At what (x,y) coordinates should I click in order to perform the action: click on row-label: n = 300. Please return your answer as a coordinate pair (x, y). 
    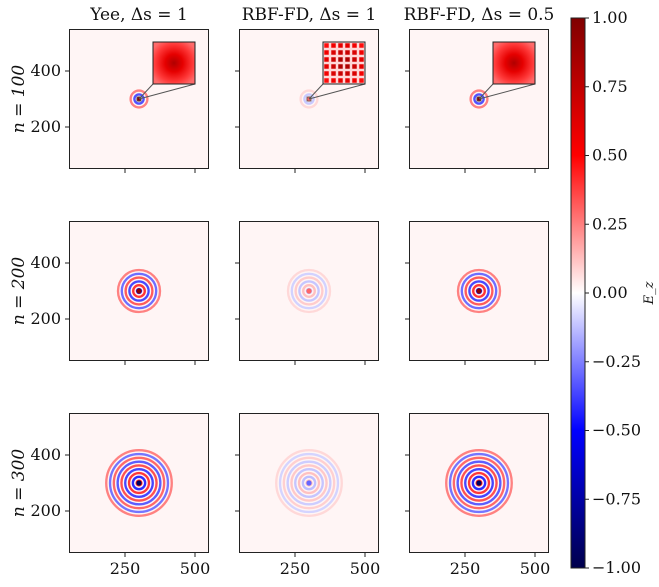
    Looking at the image, I should click on (19, 483).